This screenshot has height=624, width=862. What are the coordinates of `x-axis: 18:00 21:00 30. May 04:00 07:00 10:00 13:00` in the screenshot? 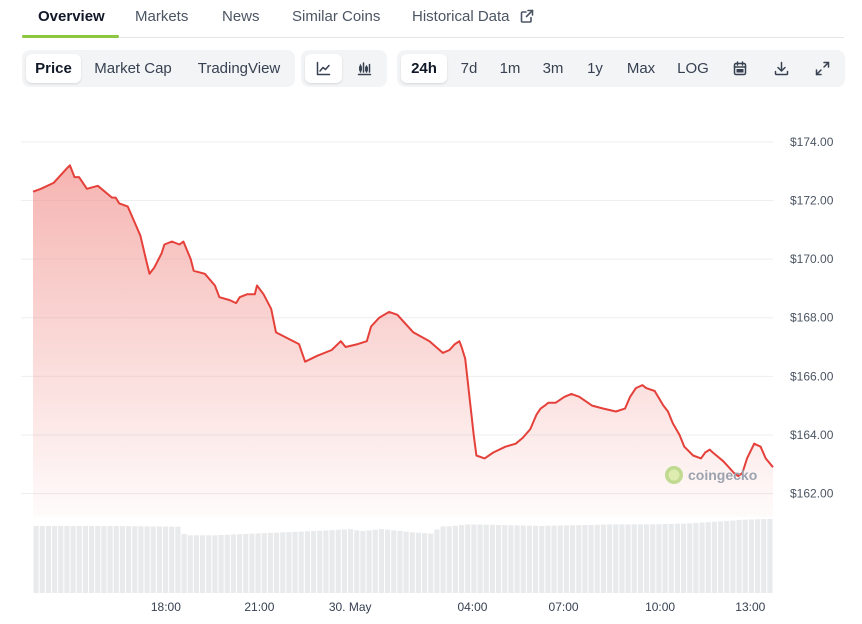 It's located at (458, 607).